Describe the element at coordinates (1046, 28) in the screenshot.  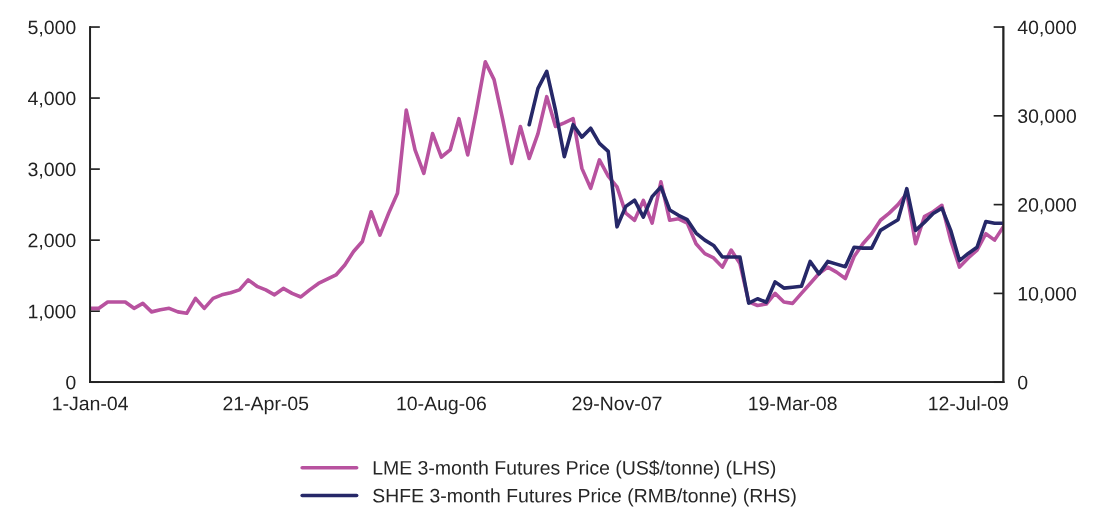
I see `y2-tick-label: 40,000` at that location.